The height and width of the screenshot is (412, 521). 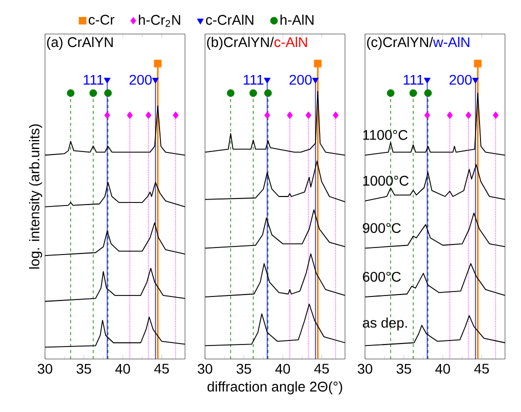 I want to click on legend-label: c-Cr, so click(x=101, y=19).